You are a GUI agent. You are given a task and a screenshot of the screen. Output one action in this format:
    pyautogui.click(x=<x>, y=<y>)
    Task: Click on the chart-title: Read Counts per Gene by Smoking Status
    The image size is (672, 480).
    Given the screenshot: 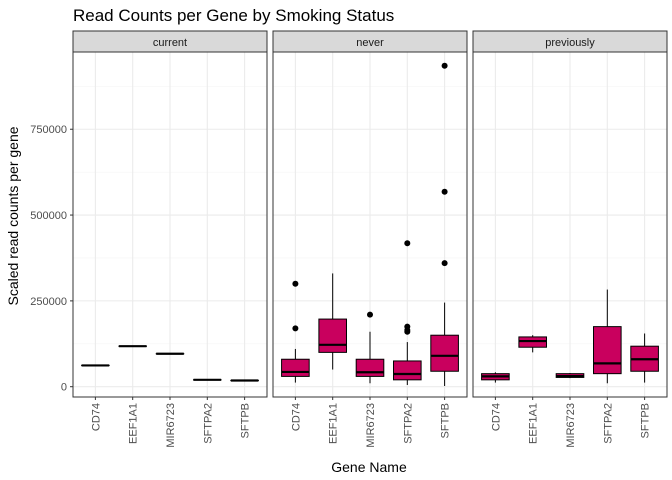 What is the action you would take?
    pyautogui.click(x=233, y=15)
    